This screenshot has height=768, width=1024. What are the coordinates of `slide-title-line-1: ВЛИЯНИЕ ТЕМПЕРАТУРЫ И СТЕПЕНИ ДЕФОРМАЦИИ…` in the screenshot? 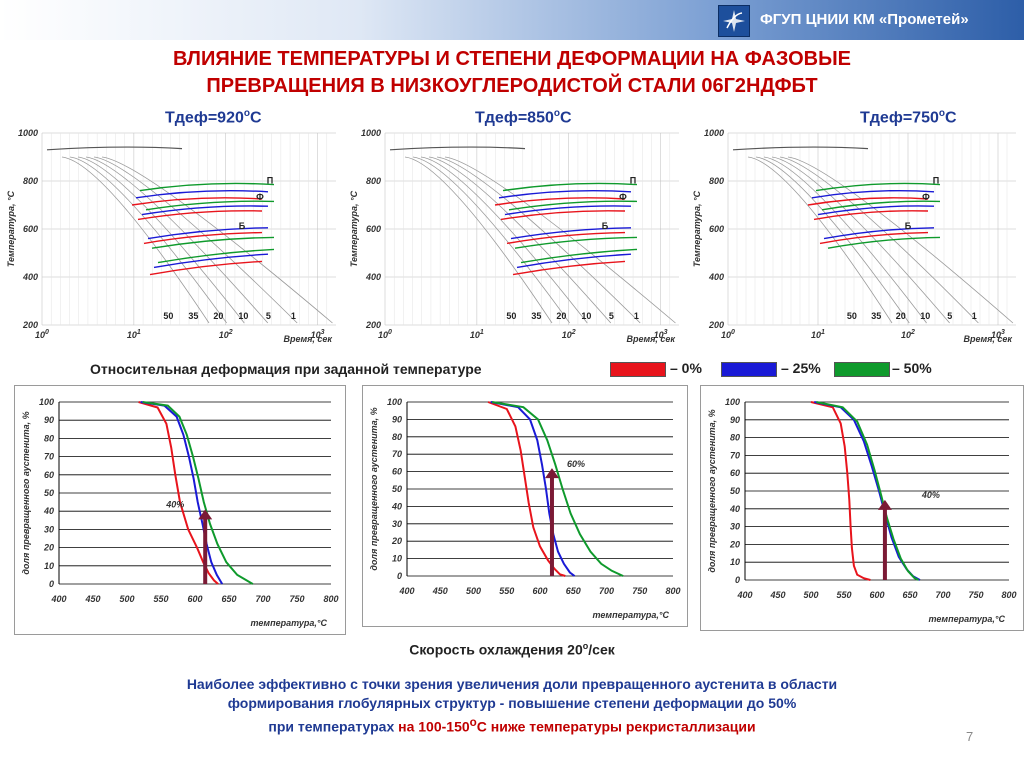 It's located at (512, 59).